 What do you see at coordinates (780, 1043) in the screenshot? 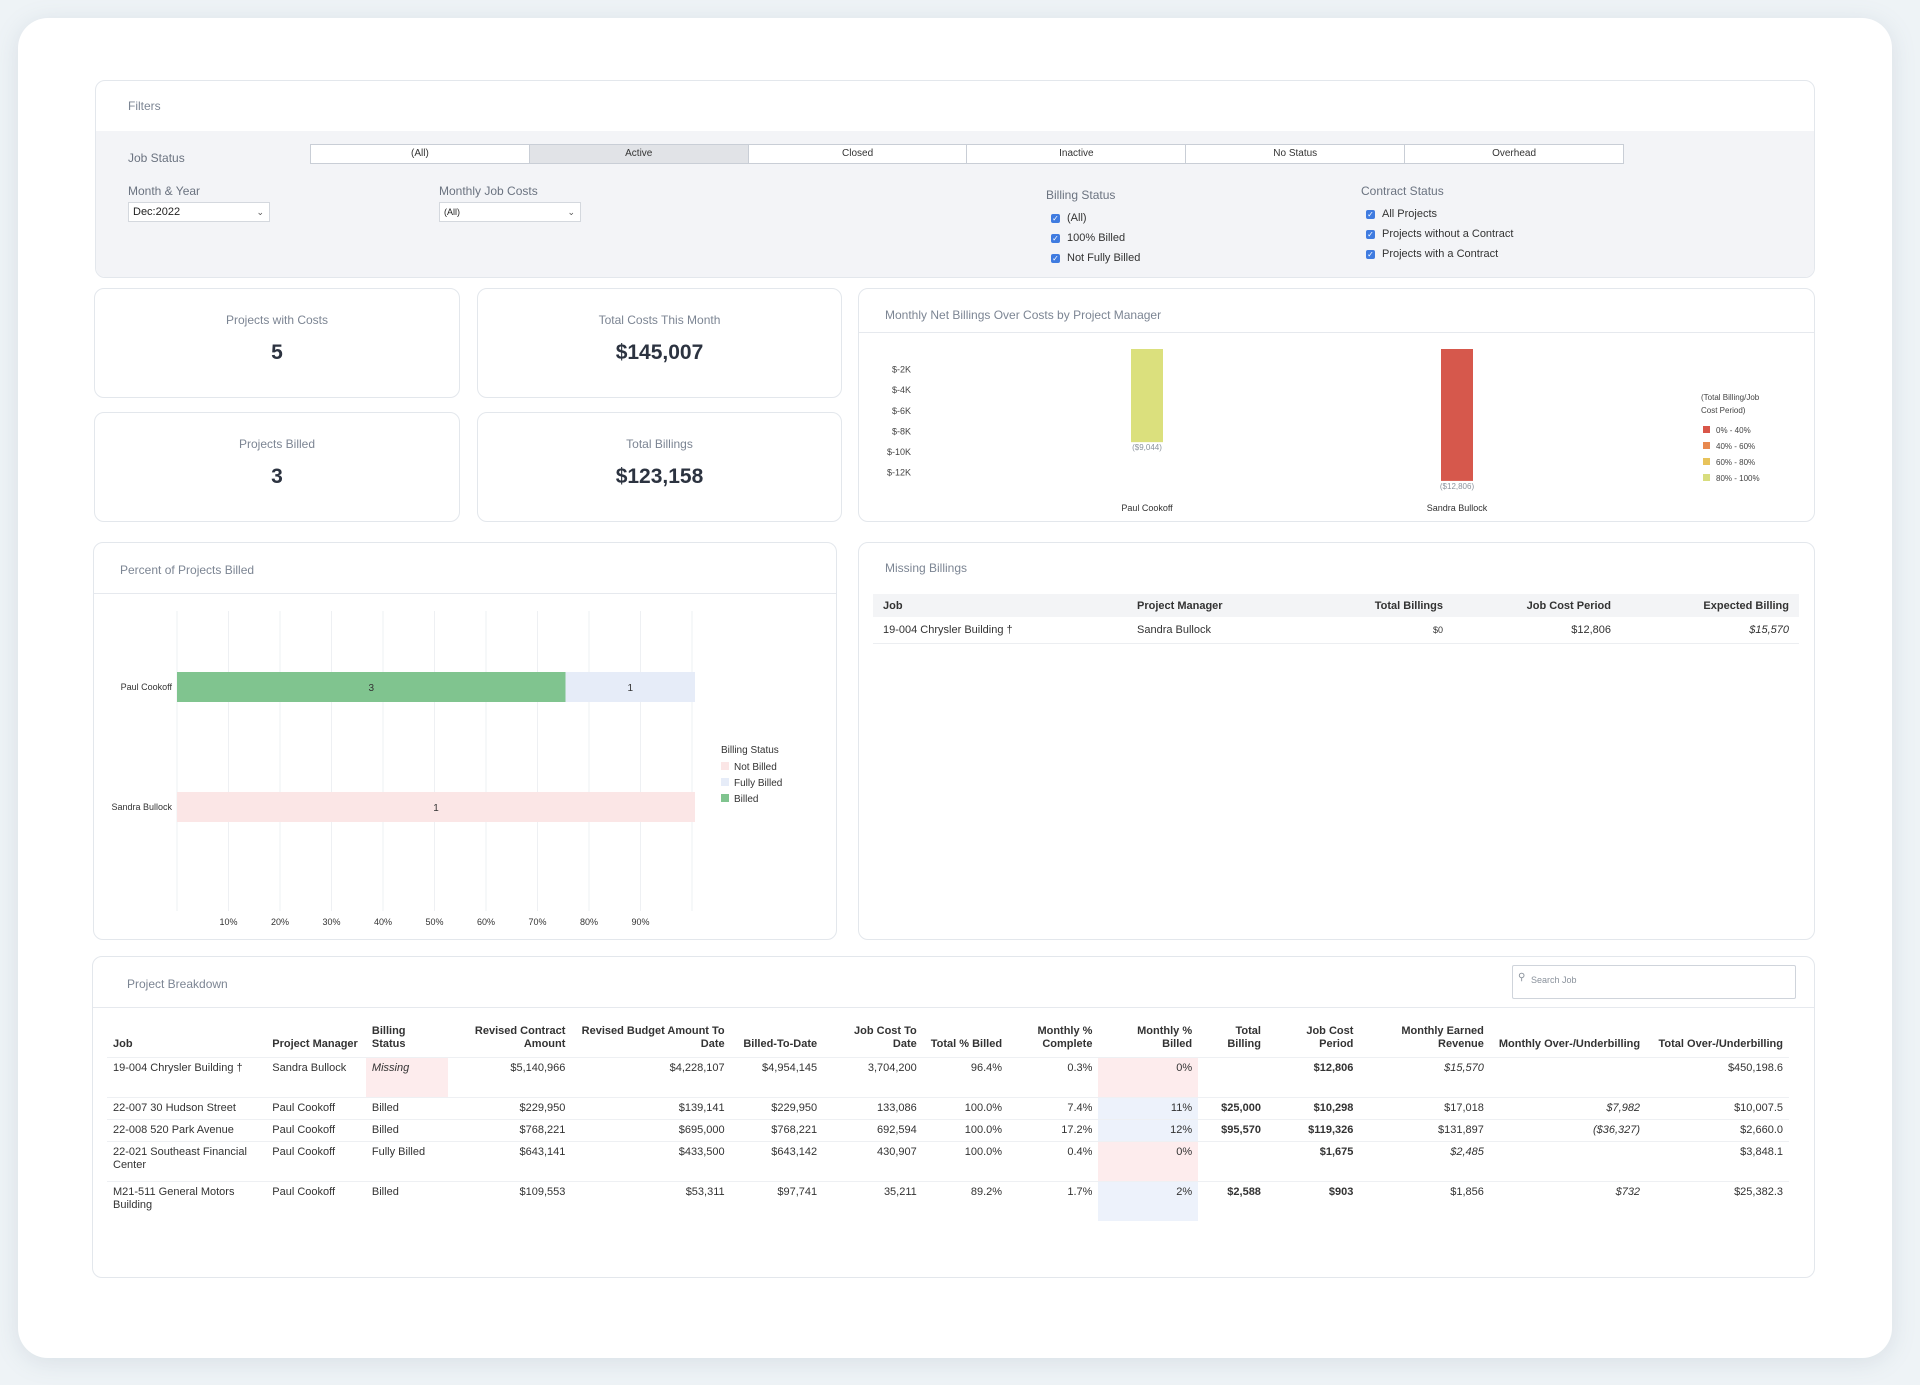
I see `column-header-billed-to-date: Billed-To-Date` at bounding box center [780, 1043].